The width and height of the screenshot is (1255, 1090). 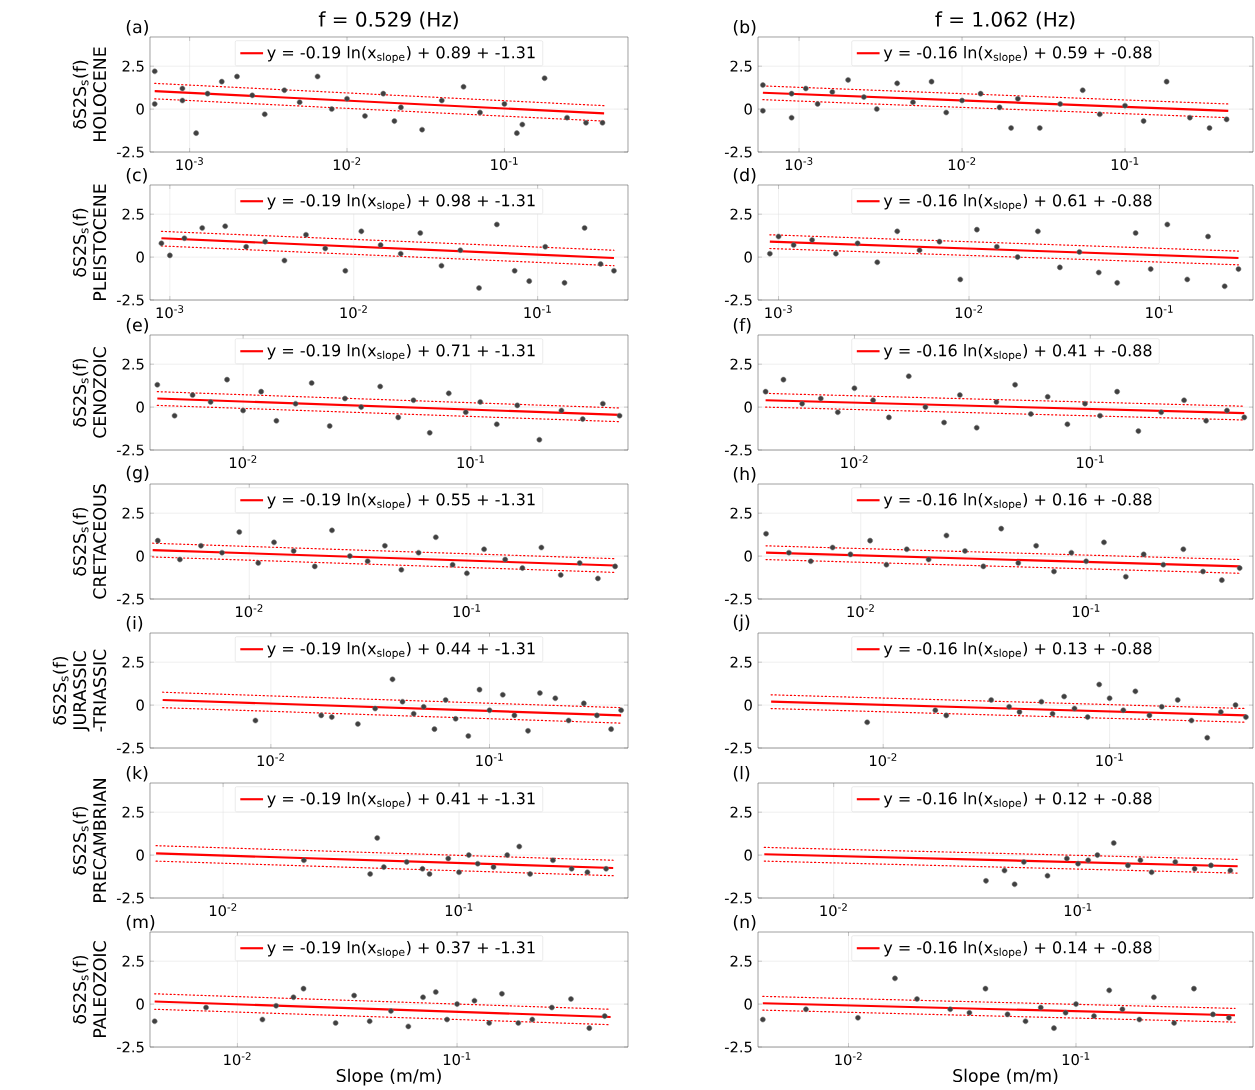 I want to click on text: (m), so click(x=140, y=922).